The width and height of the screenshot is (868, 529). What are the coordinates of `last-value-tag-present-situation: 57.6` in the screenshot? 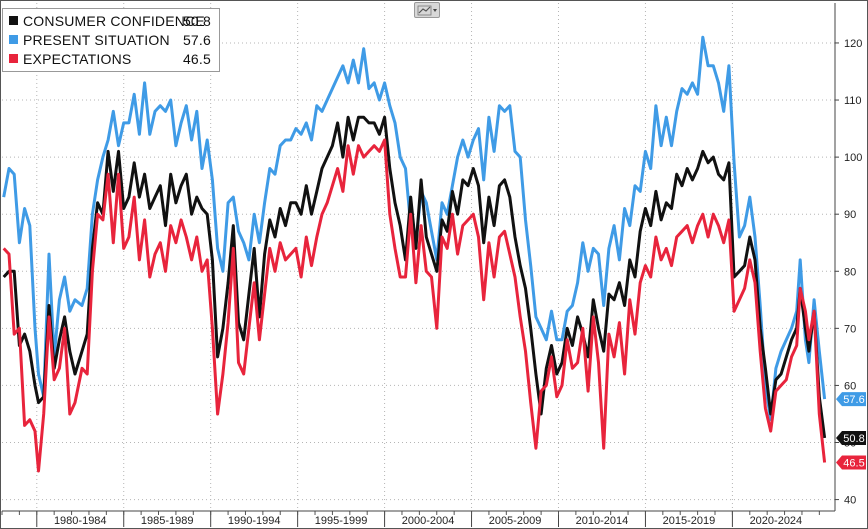 It's located at (851, 399).